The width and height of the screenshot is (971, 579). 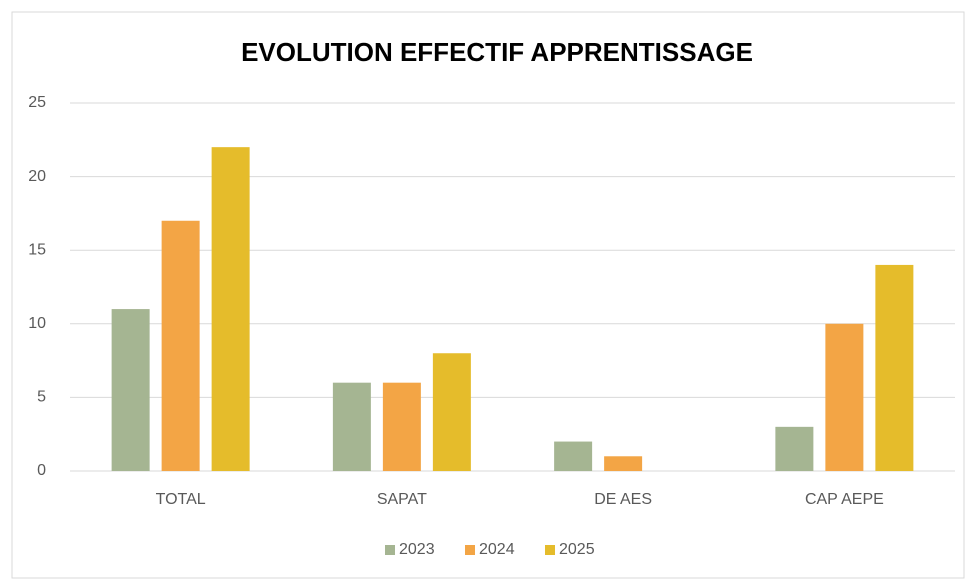 I want to click on y-tick-label: 20, so click(x=37, y=176).